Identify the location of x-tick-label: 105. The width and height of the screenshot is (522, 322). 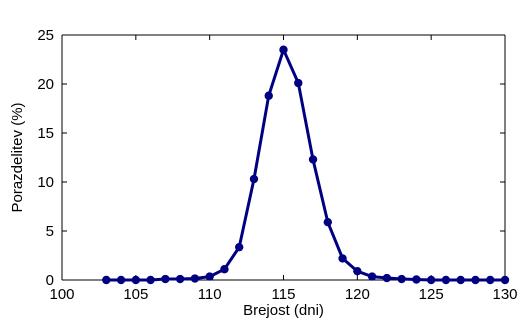
(135, 294).